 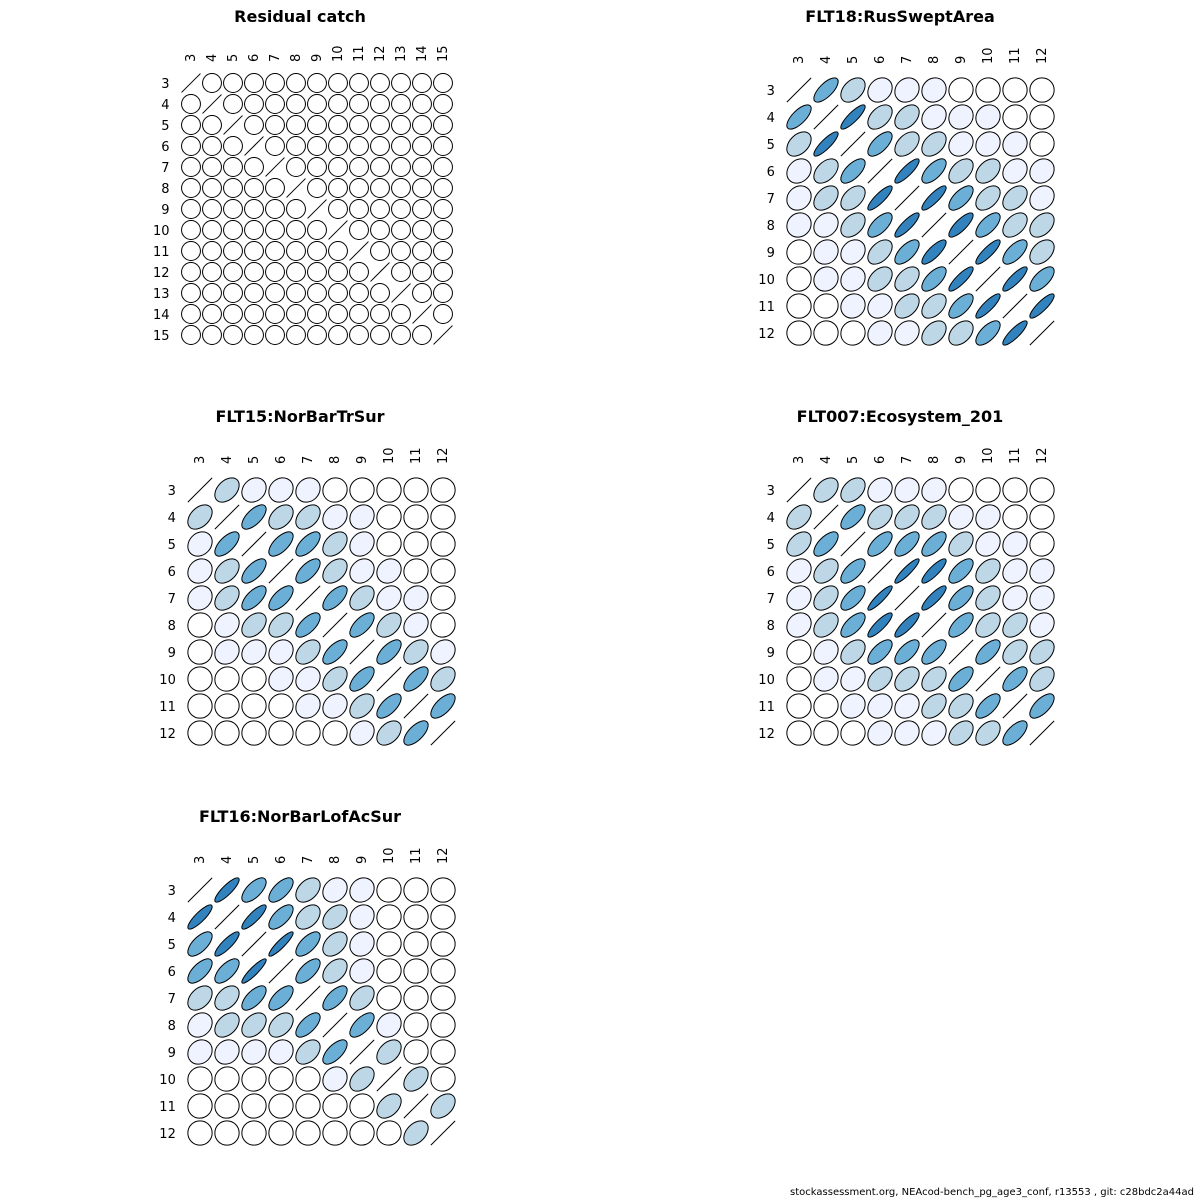 What do you see at coordinates (1042, 55) in the screenshot?
I see `column-label: 12` at bounding box center [1042, 55].